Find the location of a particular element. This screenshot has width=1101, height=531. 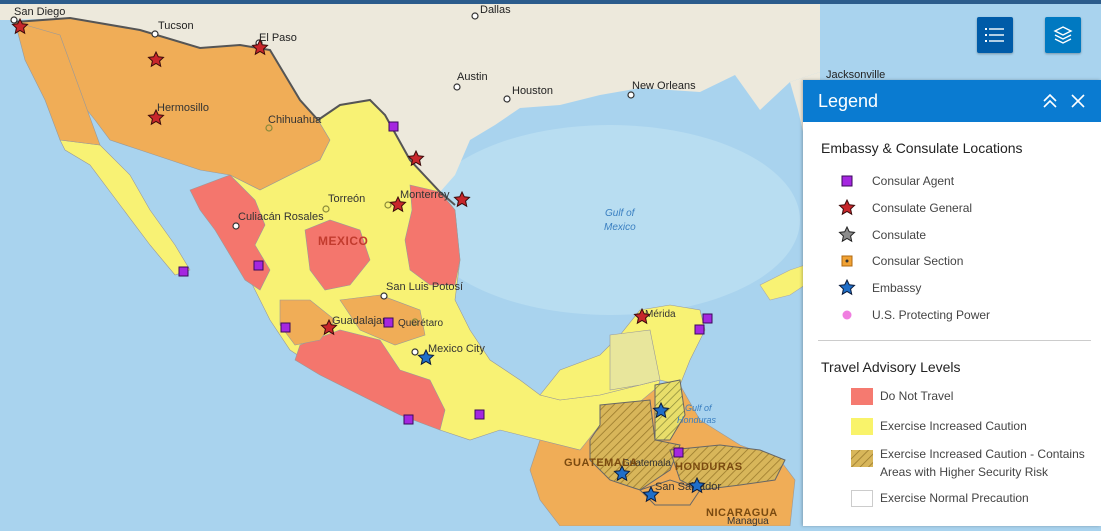

country-mexico: MEXICO is located at coordinates (343, 241).